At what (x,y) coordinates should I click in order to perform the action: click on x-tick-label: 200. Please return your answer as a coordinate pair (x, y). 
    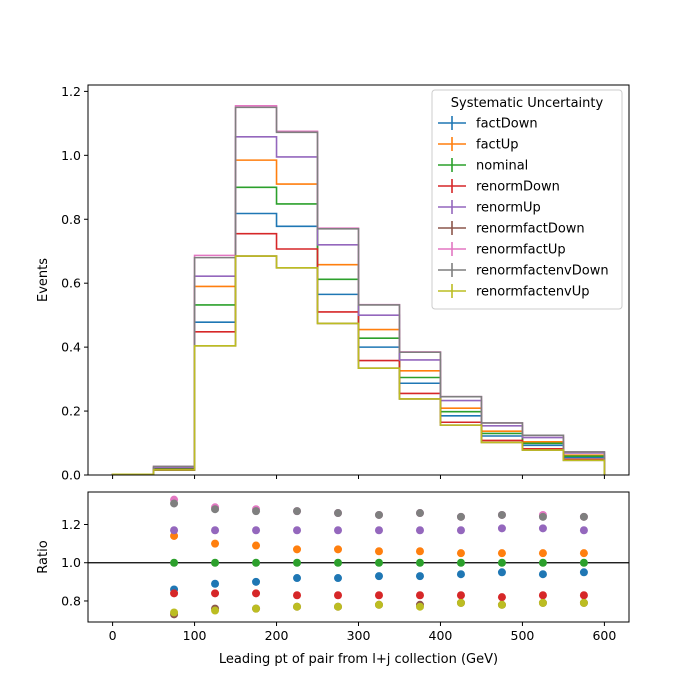
    Looking at the image, I should click on (277, 635).